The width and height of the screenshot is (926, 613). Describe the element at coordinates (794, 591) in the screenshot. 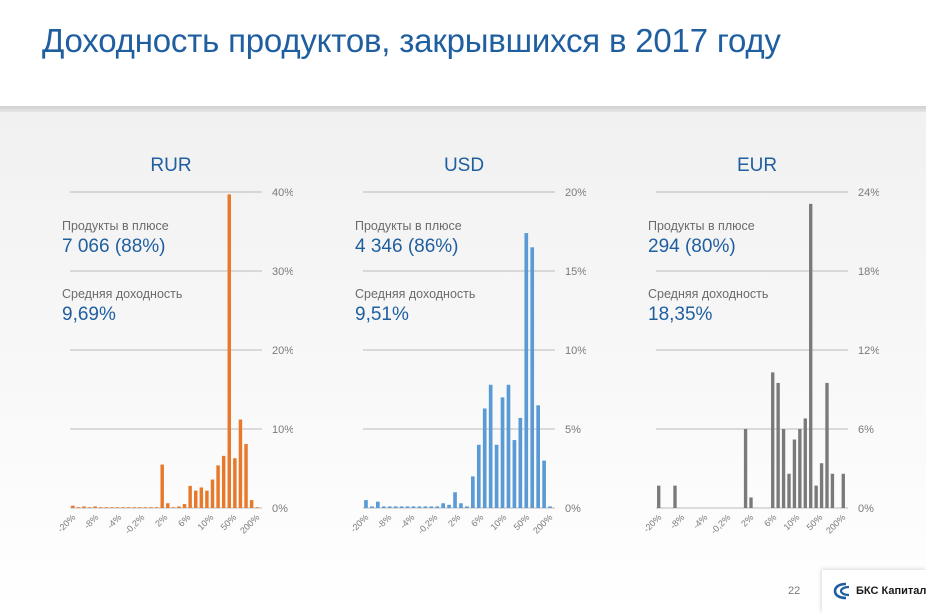

I see `page-number: 22` at that location.